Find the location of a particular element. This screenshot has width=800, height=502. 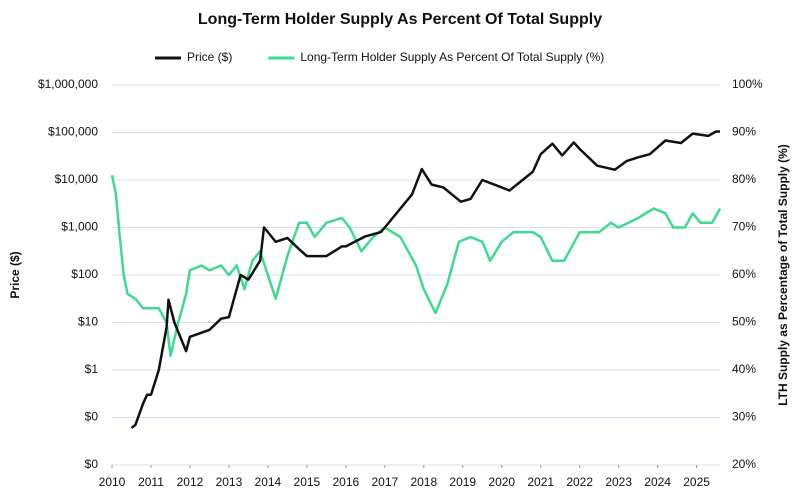

y2-tick-label: 80% is located at coordinates (744, 179).